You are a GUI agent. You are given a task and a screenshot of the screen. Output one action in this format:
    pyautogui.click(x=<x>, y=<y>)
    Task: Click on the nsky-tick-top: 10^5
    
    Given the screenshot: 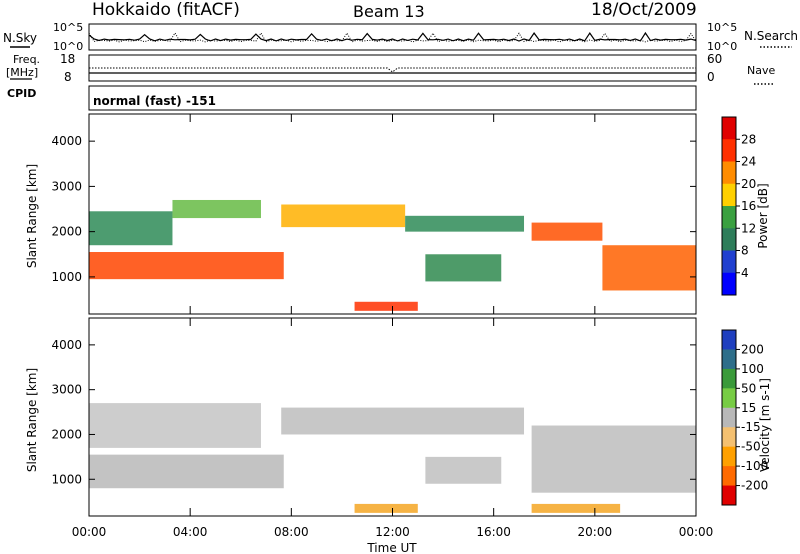 What is the action you would take?
    pyautogui.click(x=68, y=27)
    